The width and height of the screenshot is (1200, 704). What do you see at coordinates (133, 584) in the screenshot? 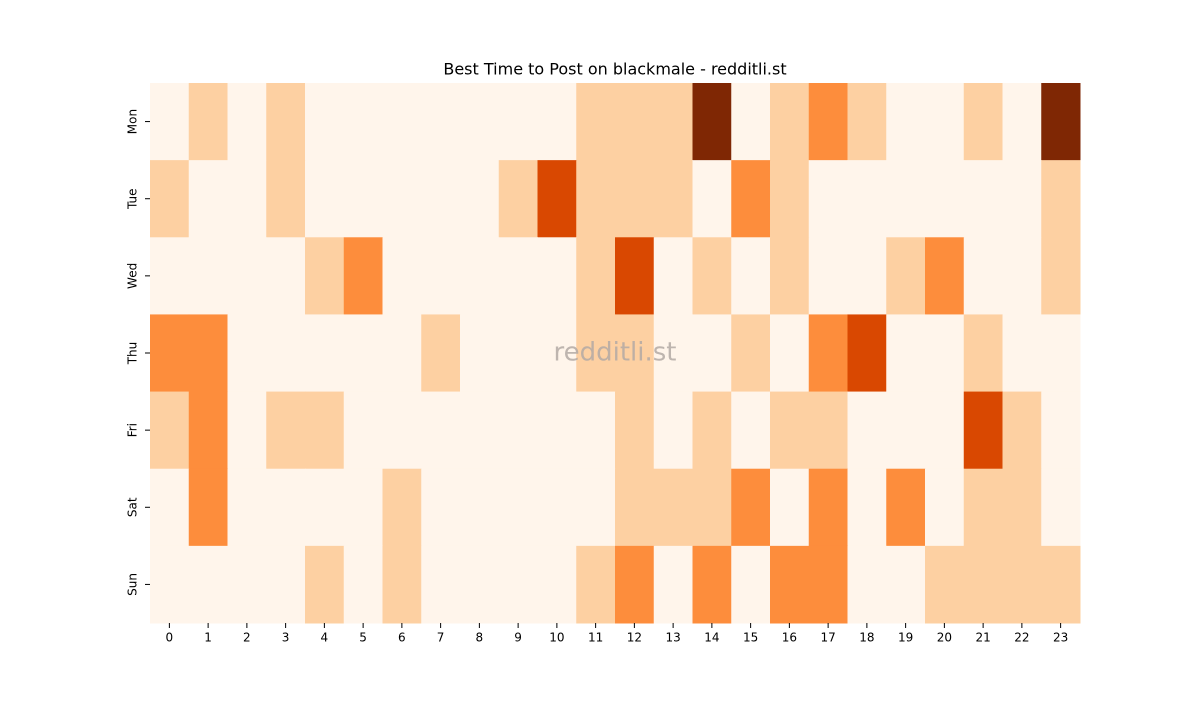
I see `y-tick-label: Sun` at bounding box center [133, 584].